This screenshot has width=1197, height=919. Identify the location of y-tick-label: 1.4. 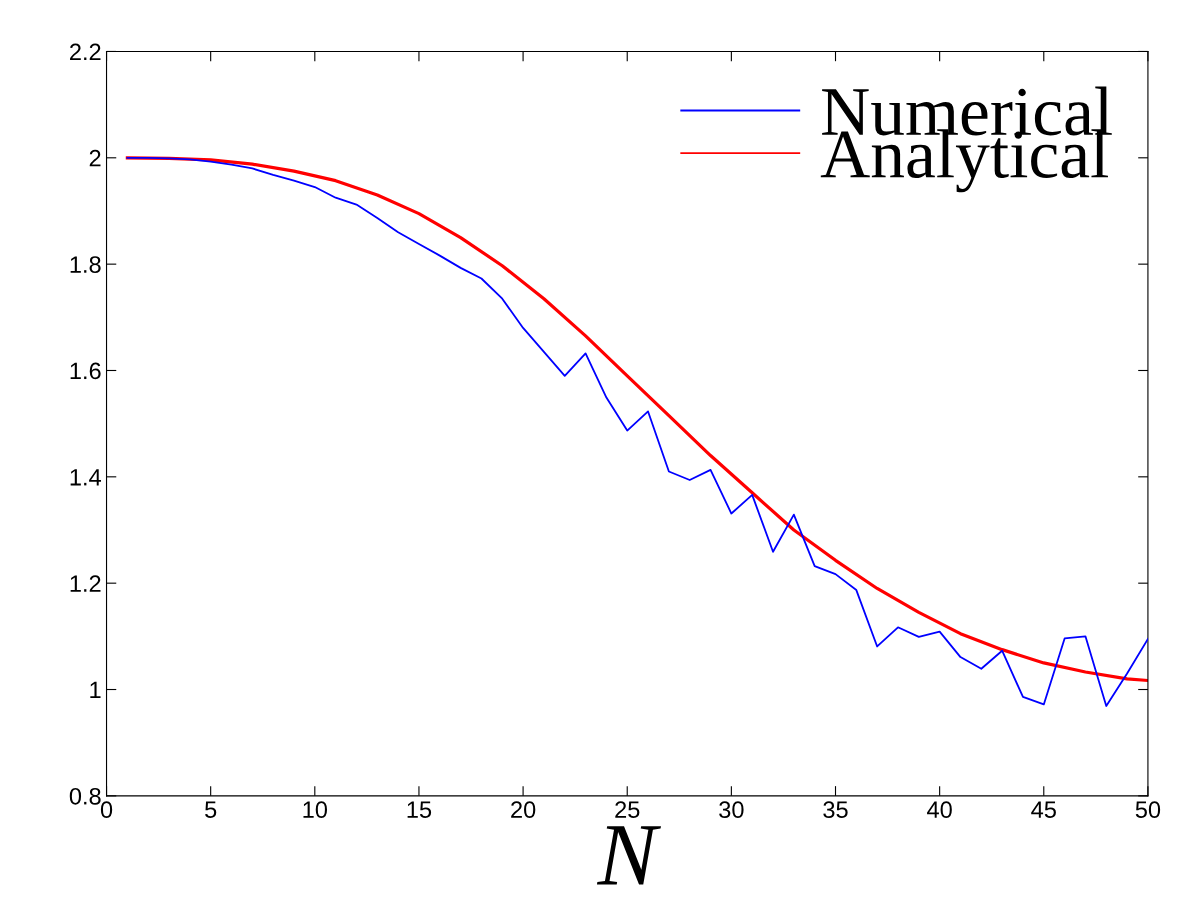
(85, 477).